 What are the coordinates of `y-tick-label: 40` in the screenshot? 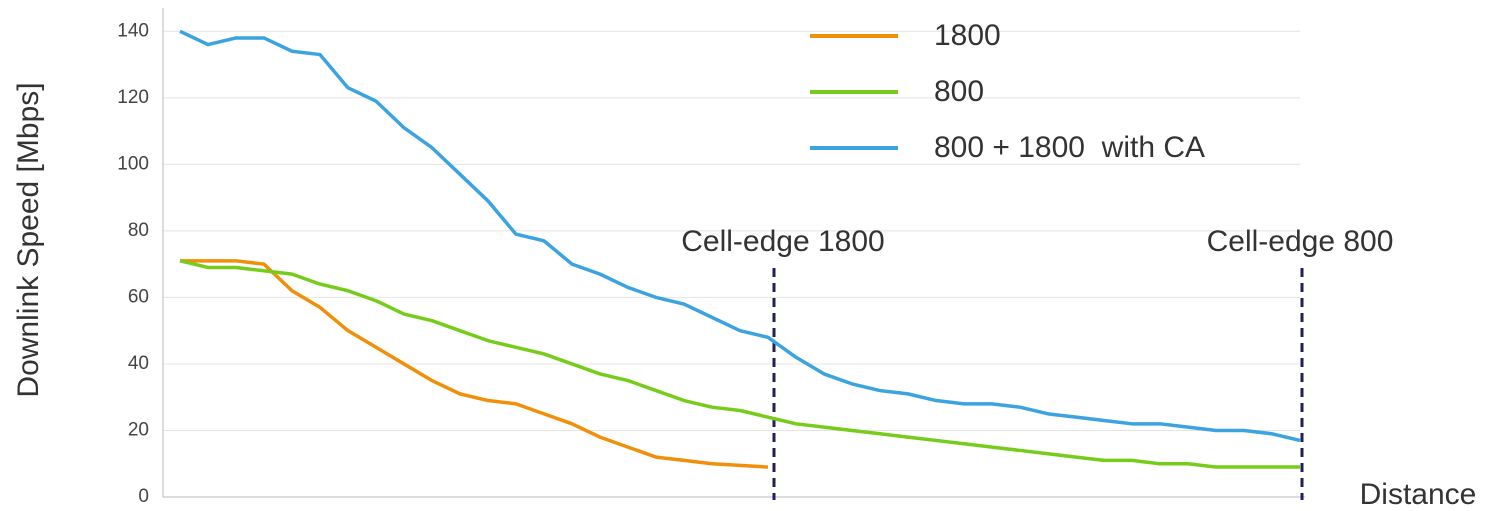 It's located at (138, 363).